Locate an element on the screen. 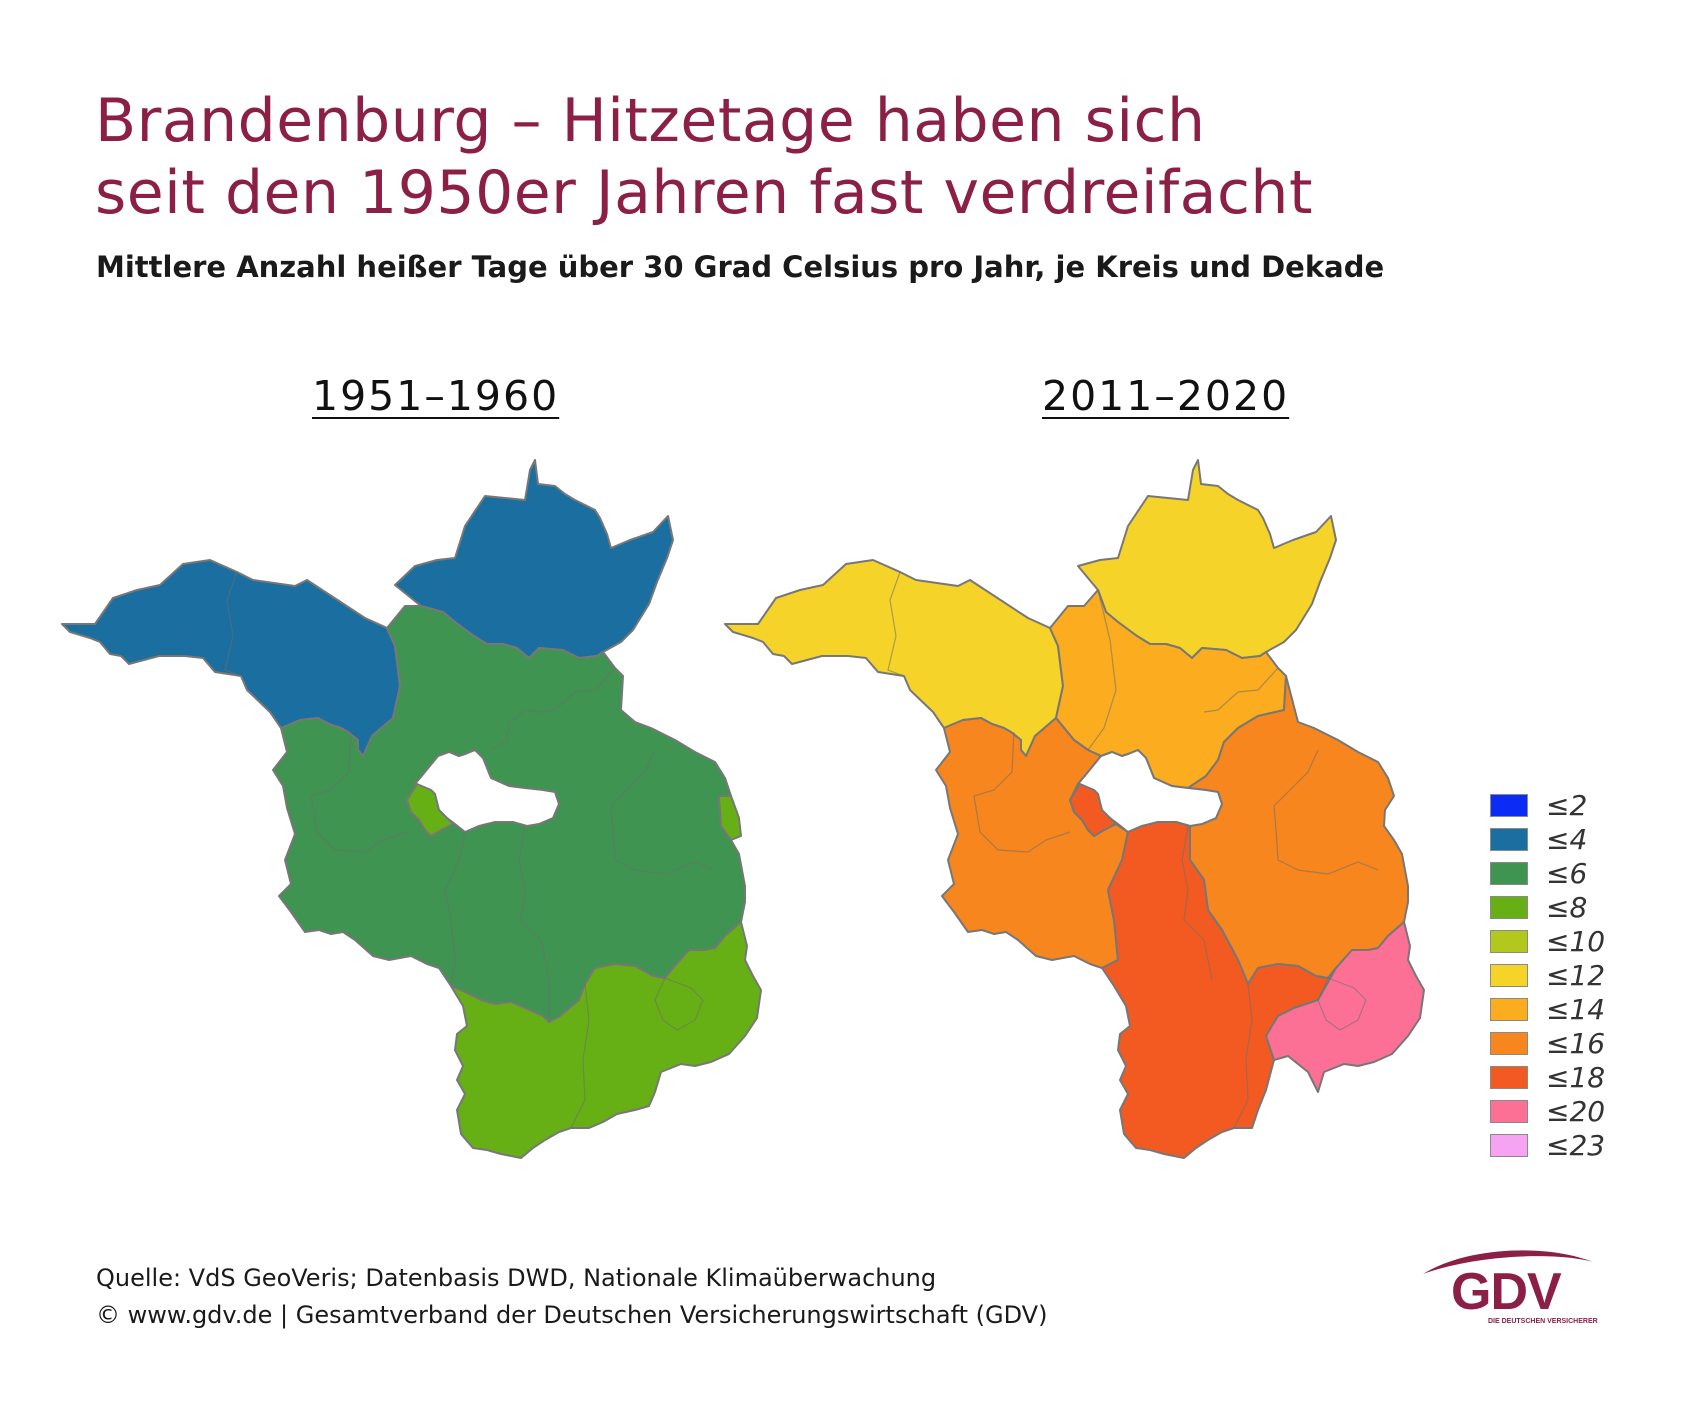  legend-label: ≤8 is located at coordinates (1567, 907).